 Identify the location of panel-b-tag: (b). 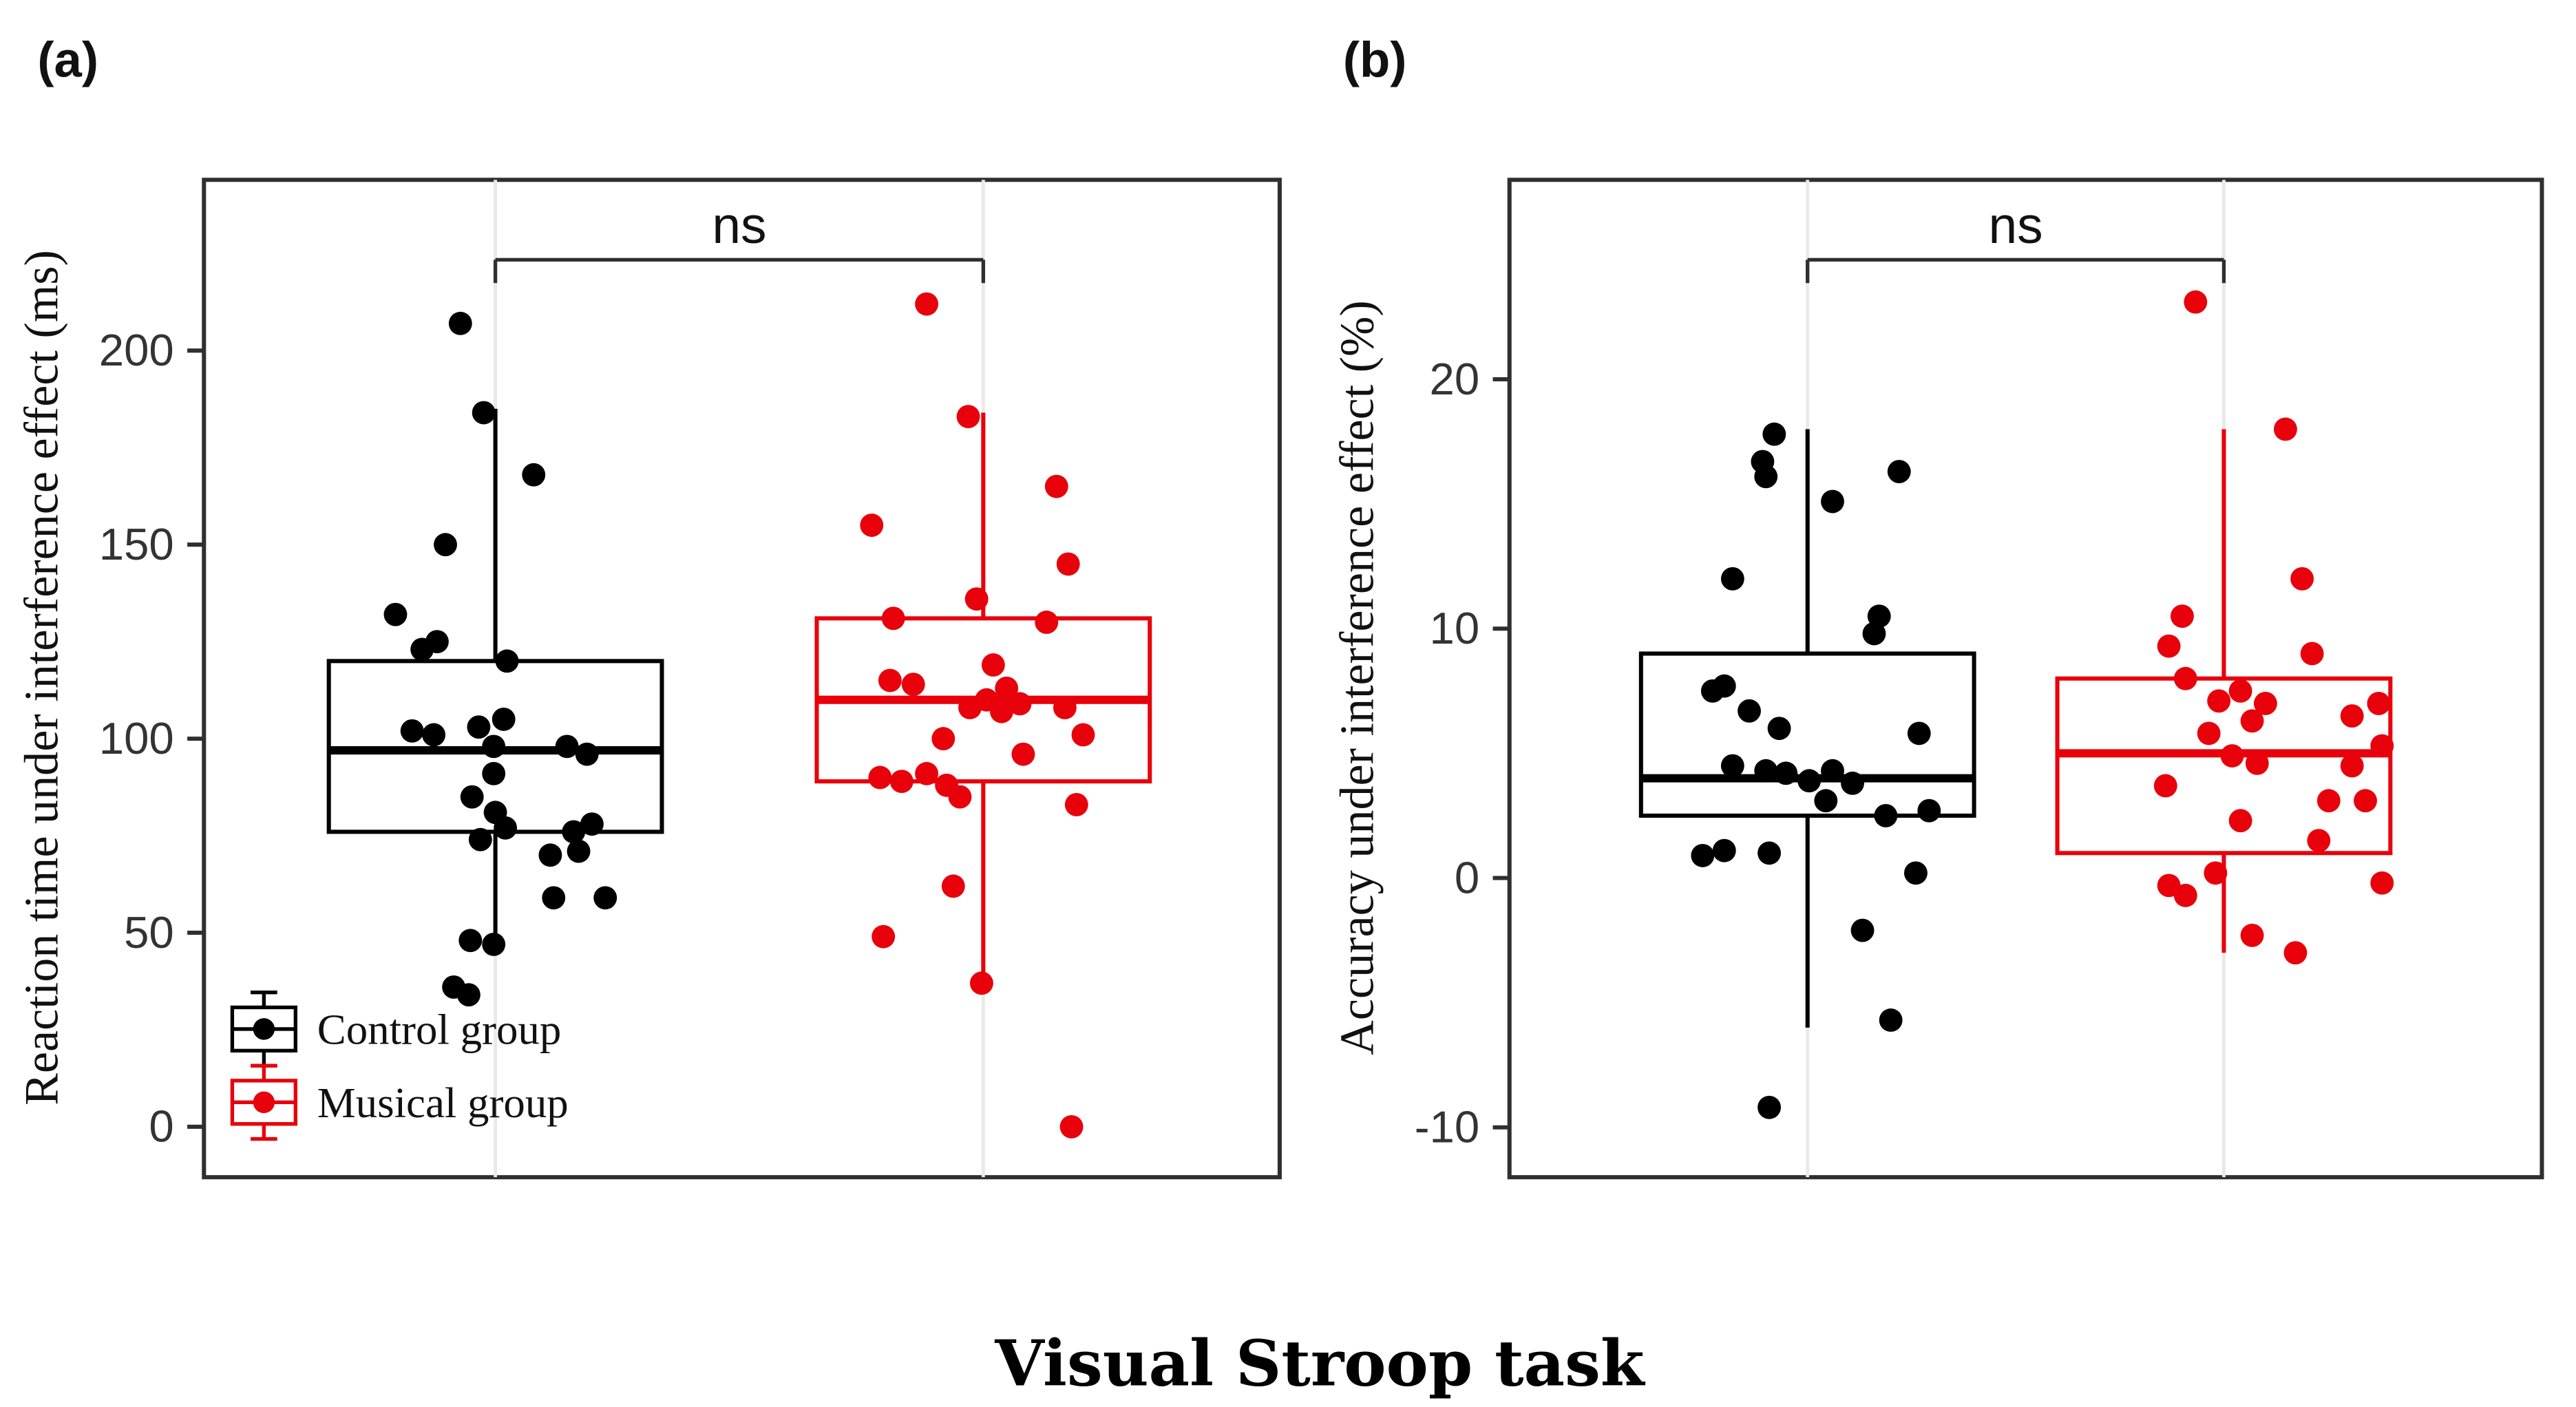
(1375, 59).